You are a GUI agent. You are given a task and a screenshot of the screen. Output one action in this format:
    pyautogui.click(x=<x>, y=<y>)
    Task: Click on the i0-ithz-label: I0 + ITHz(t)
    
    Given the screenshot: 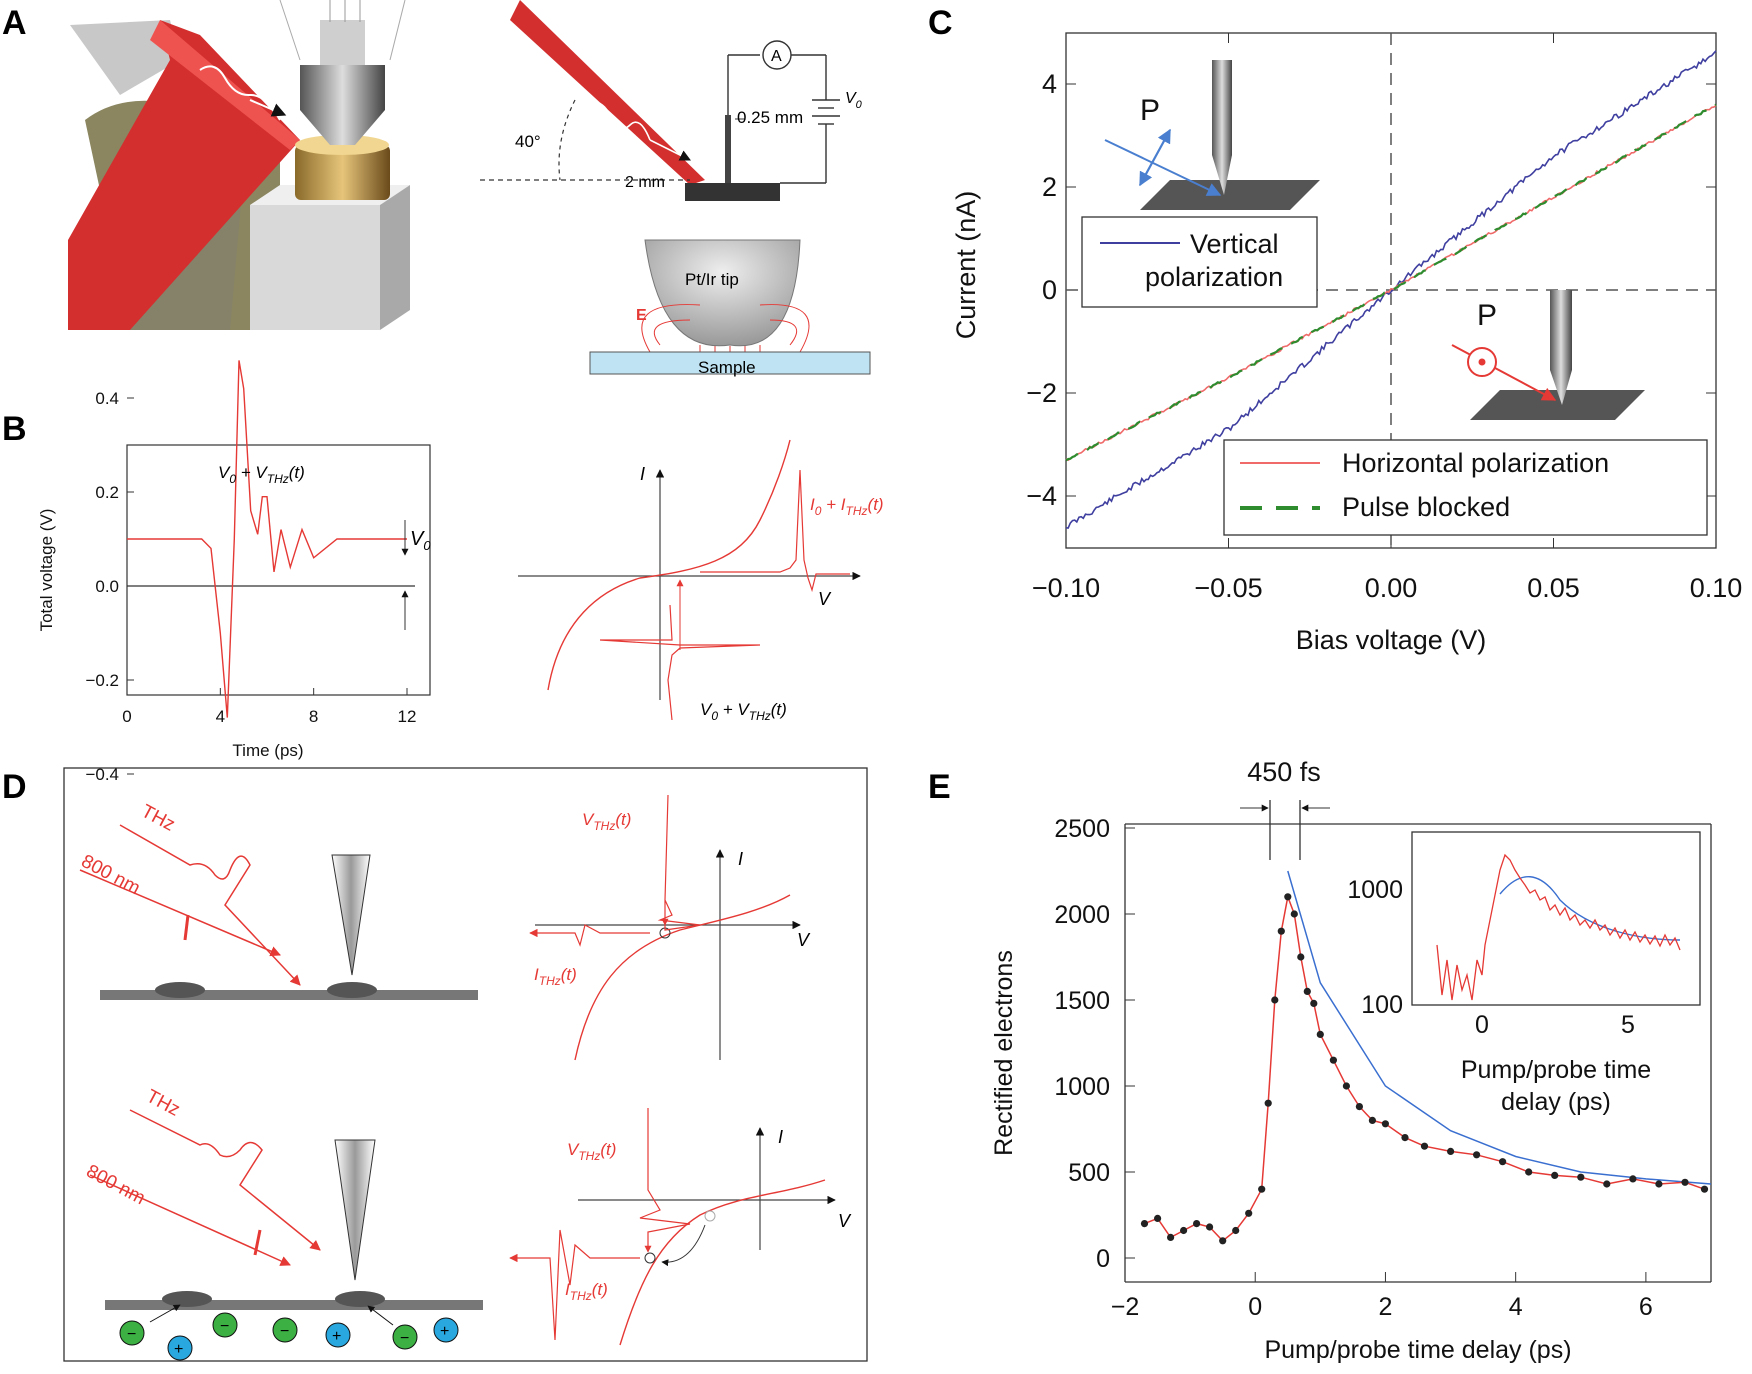 What is the action you would take?
    pyautogui.click(x=847, y=506)
    